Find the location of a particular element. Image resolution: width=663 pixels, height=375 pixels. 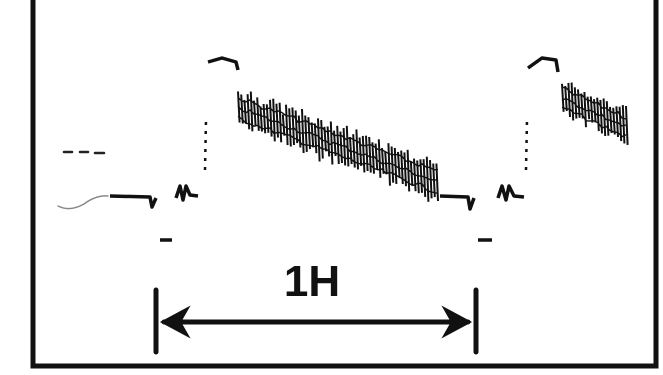

period-arrow is located at coordinates (316, 321).